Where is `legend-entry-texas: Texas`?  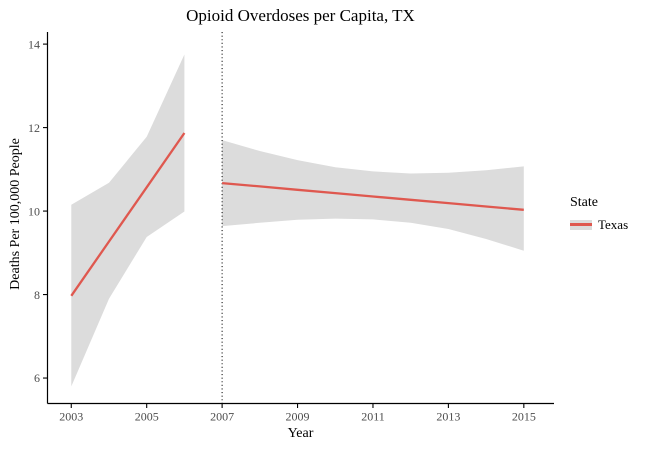 legend-entry-texas: Texas is located at coordinates (599, 225).